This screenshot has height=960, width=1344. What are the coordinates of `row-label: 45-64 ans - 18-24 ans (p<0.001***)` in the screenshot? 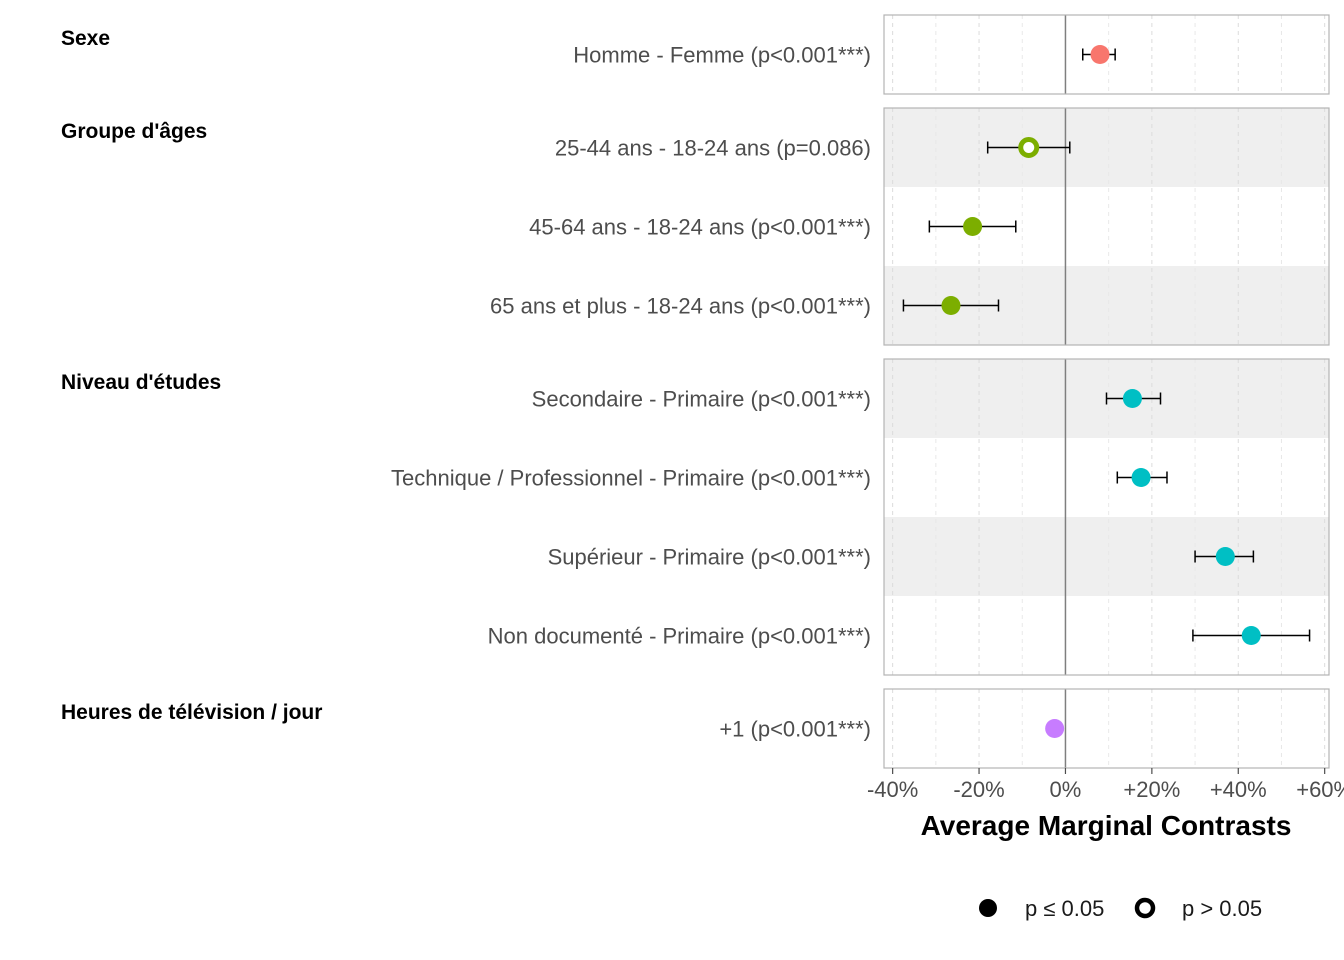 It's located at (700, 227).